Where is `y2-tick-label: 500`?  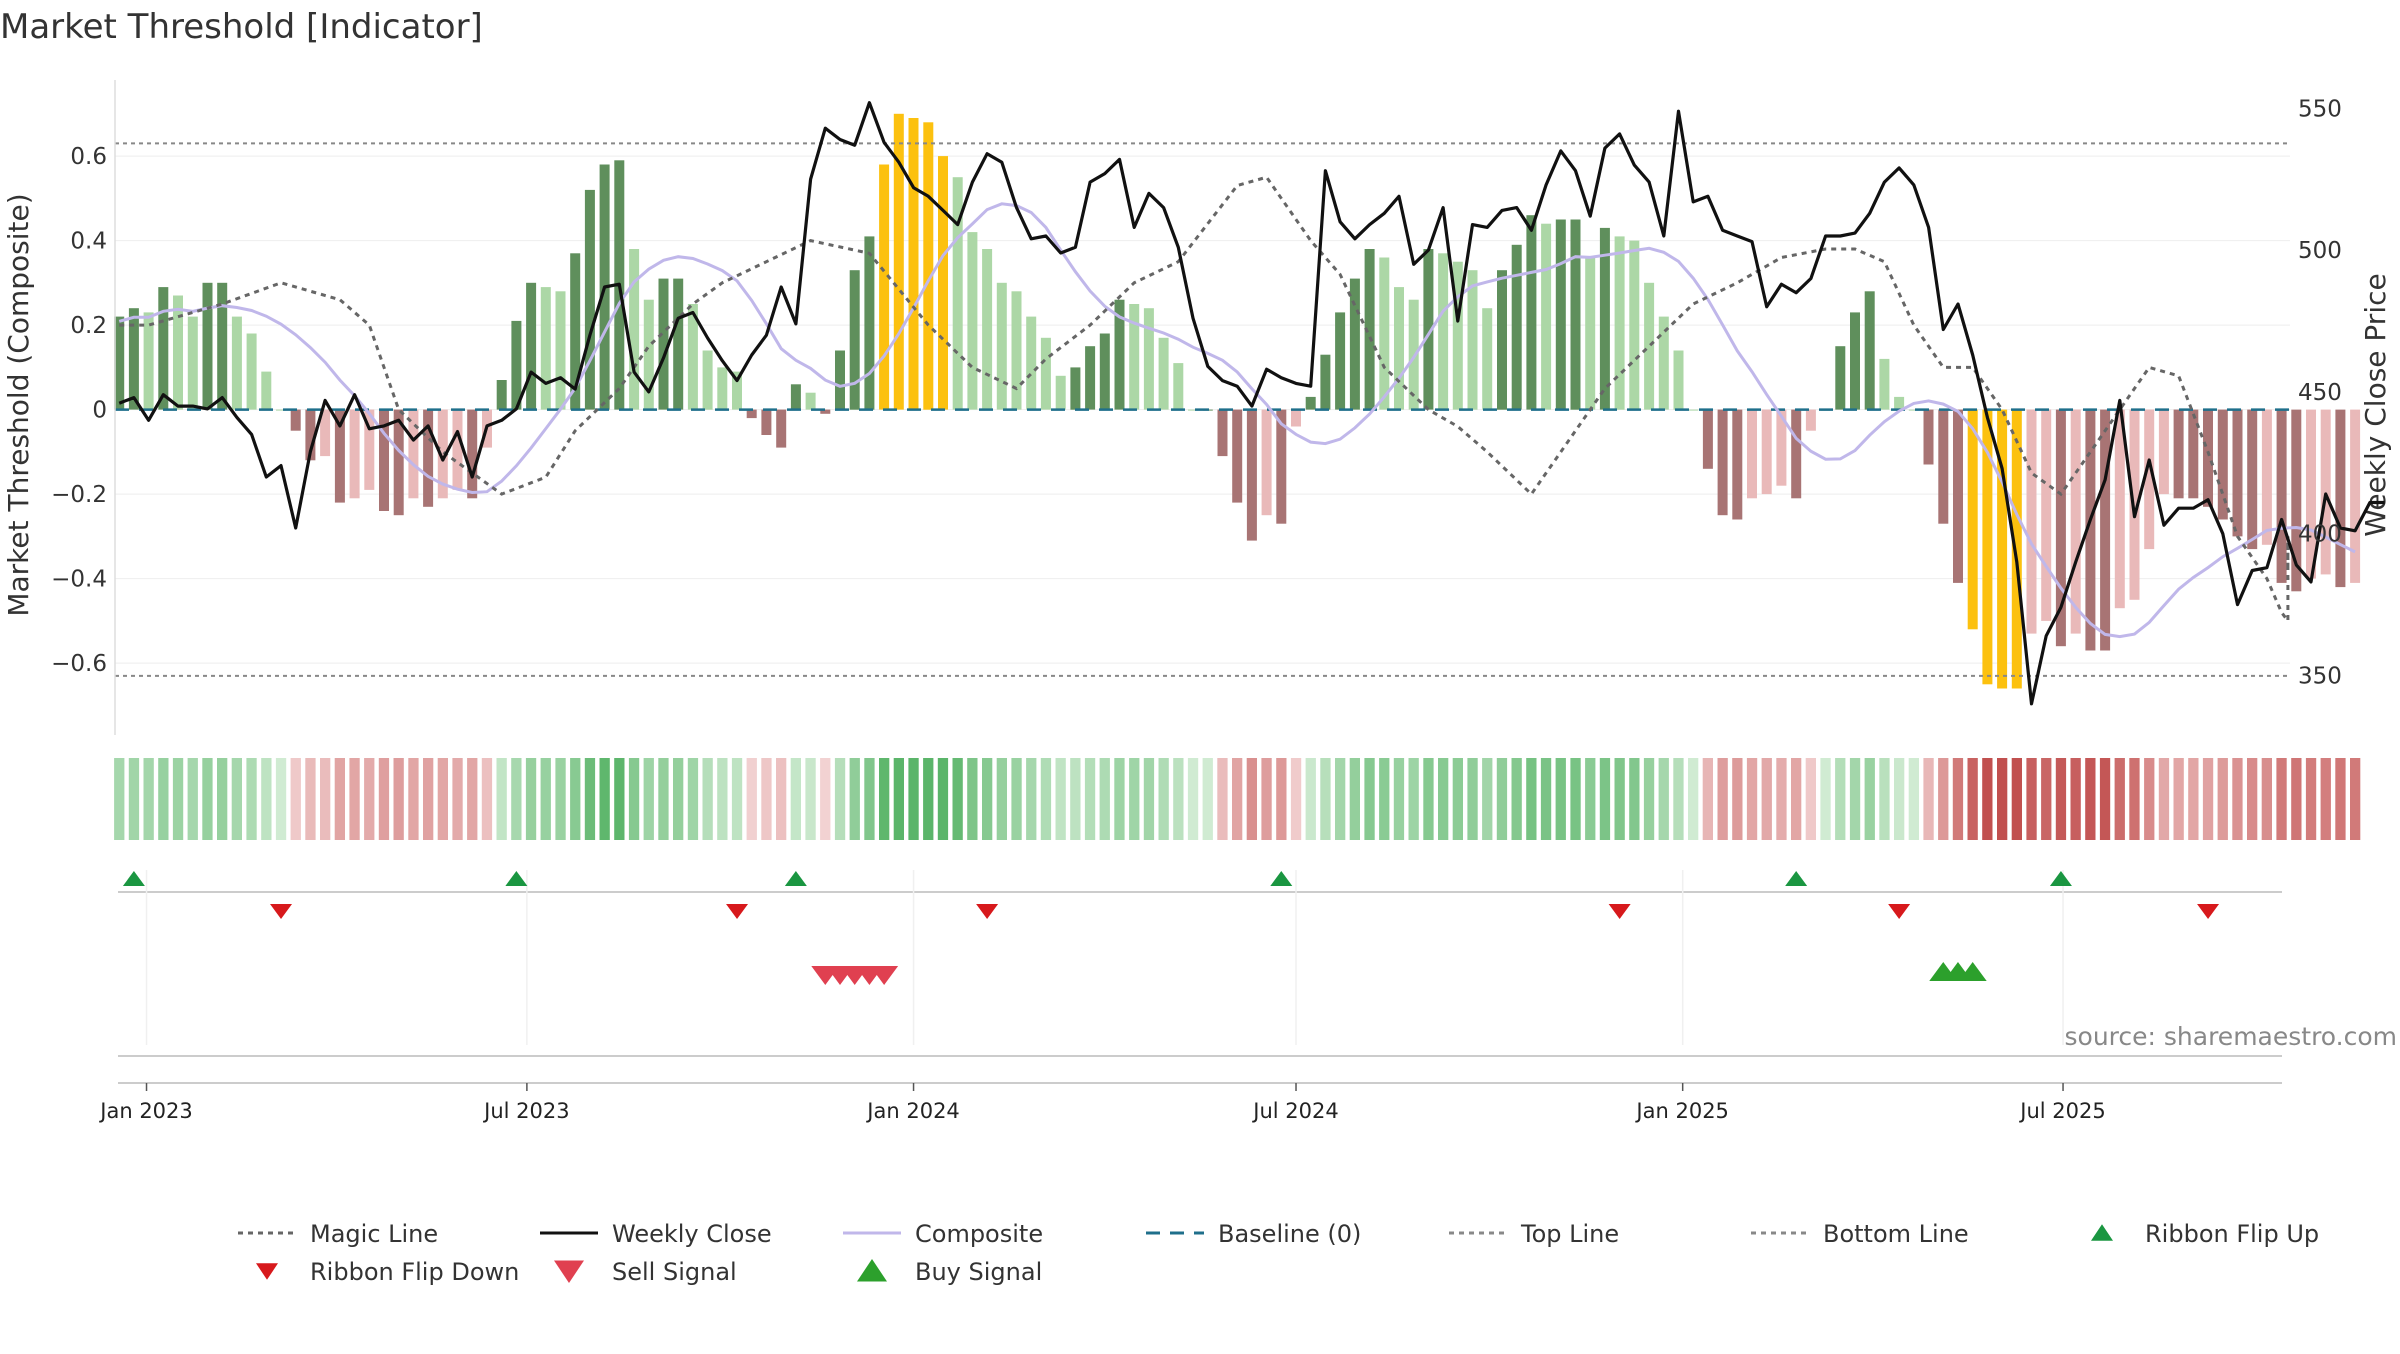 y2-tick-label: 500 is located at coordinates (2320, 251).